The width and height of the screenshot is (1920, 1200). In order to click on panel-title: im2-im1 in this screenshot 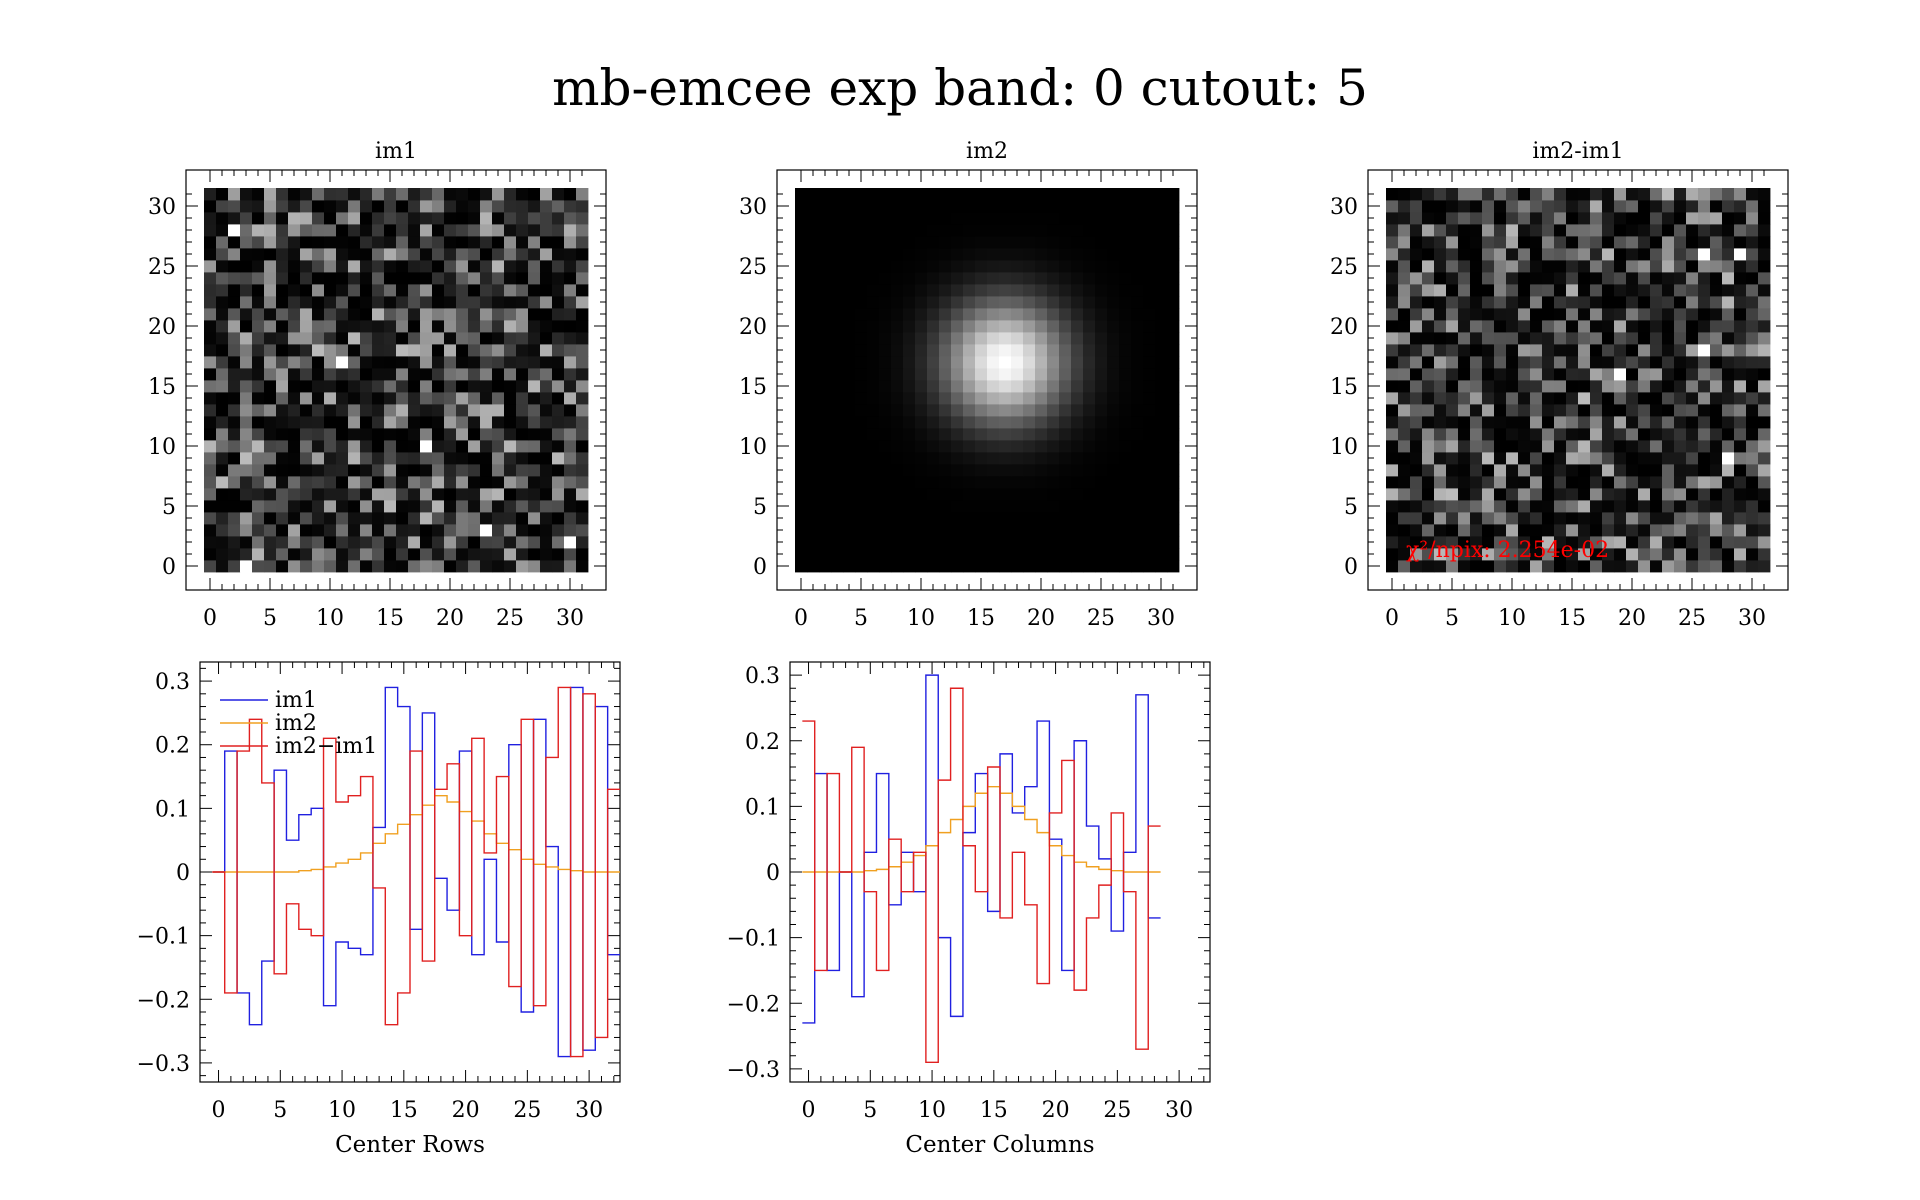, I will do `click(1577, 151)`.